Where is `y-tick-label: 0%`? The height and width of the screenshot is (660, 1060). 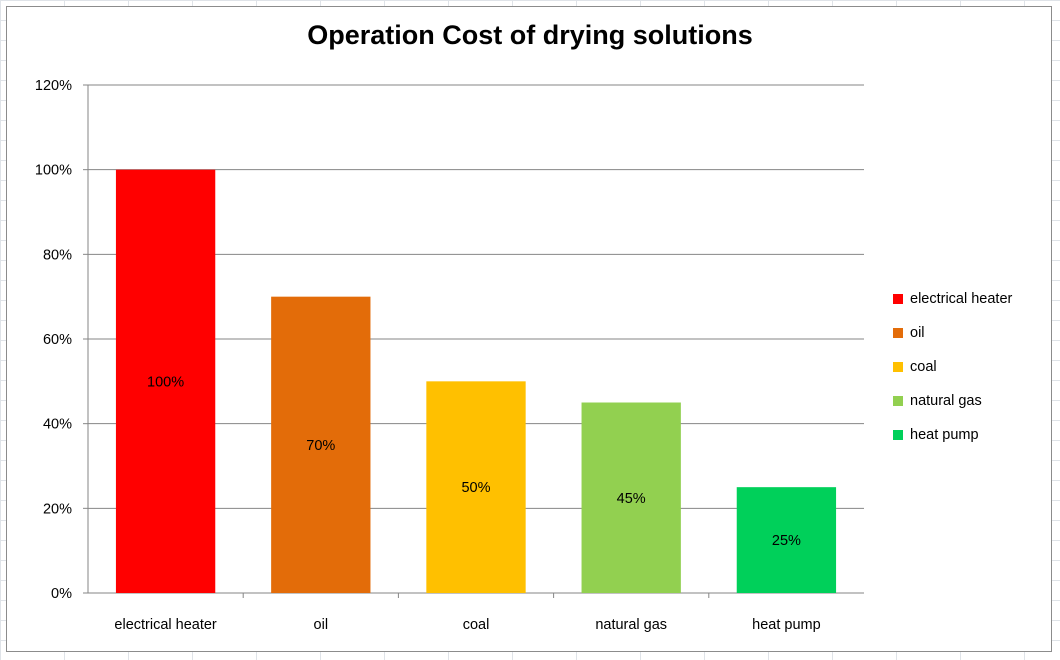
y-tick-label: 0% is located at coordinates (61, 594).